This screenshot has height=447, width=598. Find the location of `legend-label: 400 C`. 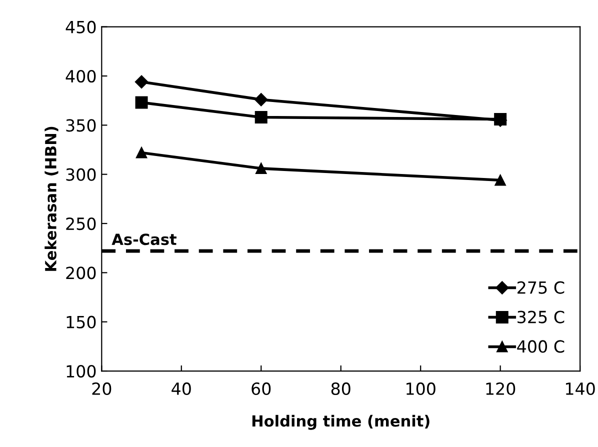

legend-label: 400 C is located at coordinates (540, 346).